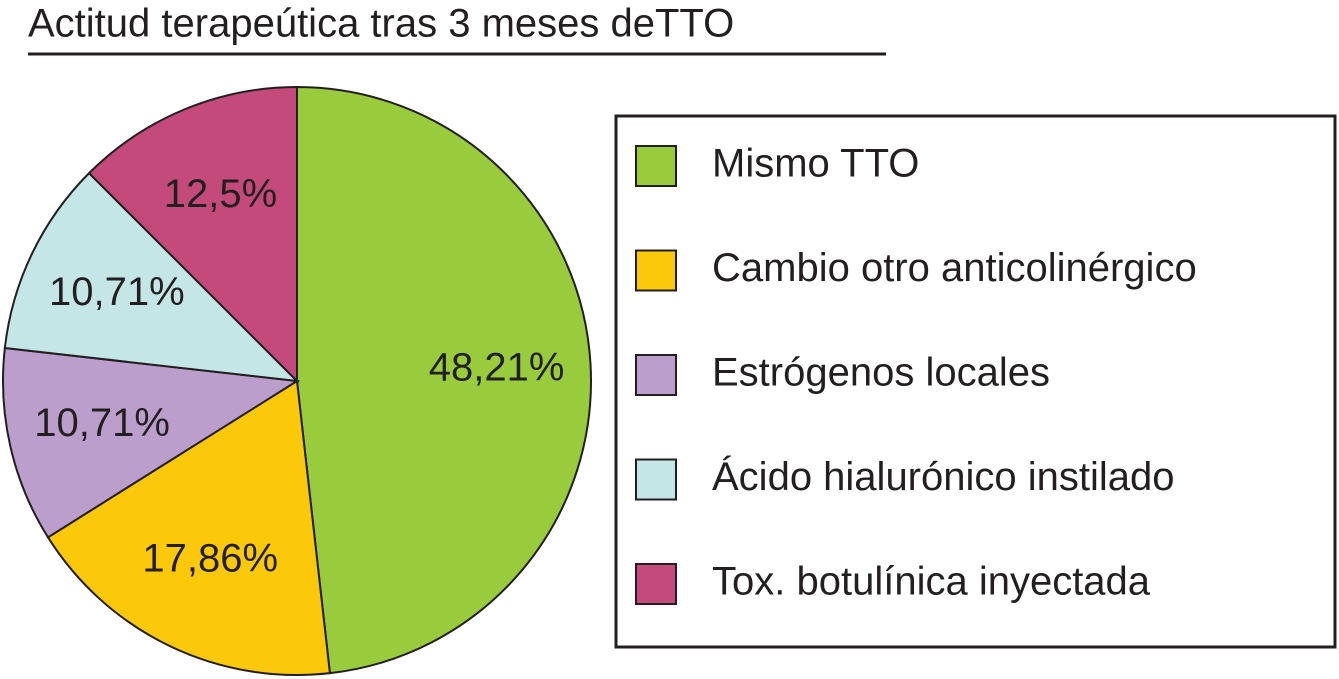 The width and height of the screenshot is (1339, 679). I want to click on slice-label: 12,5%, so click(220, 194).